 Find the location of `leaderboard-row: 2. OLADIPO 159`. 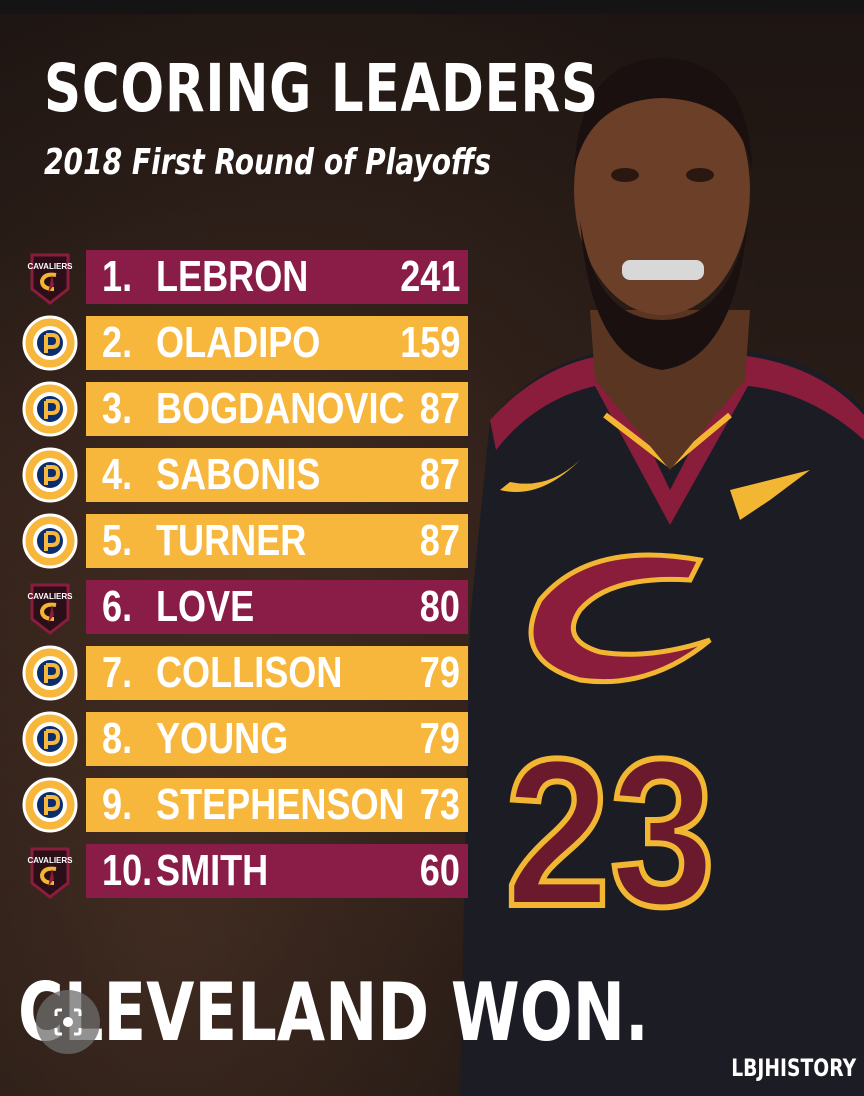

leaderboard-row: 2. OLADIPO 159 is located at coordinates (240, 343).